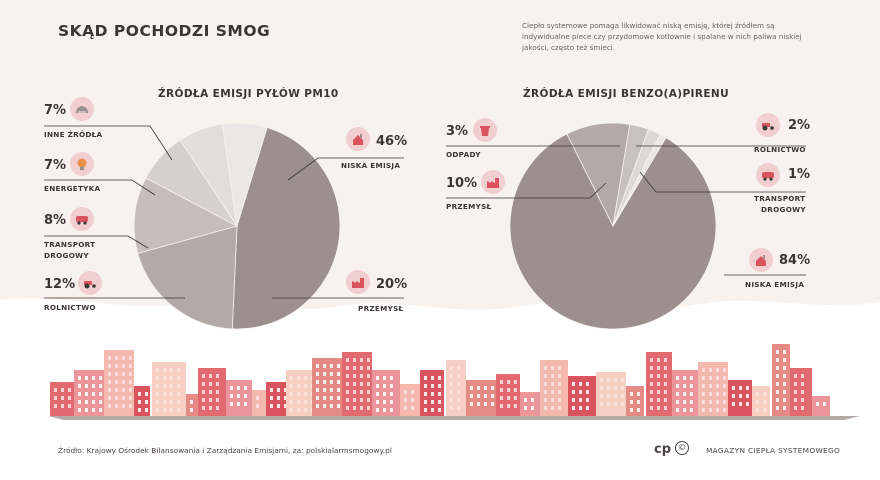  What do you see at coordinates (682, 448) in the screenshot?
I see `copyright-mark: ©` at bounding box center [682, 448].